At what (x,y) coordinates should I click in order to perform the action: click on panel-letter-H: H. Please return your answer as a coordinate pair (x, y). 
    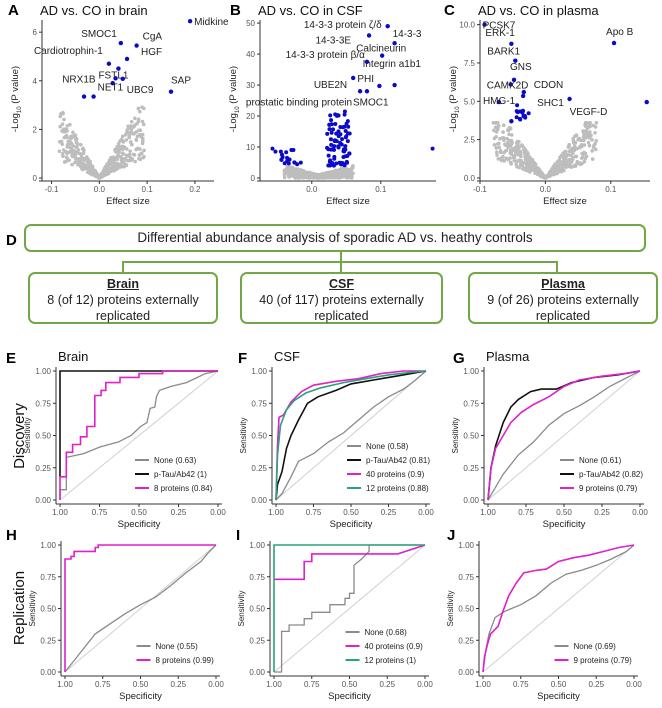
    Looking at the image, I should click on (11, 535).